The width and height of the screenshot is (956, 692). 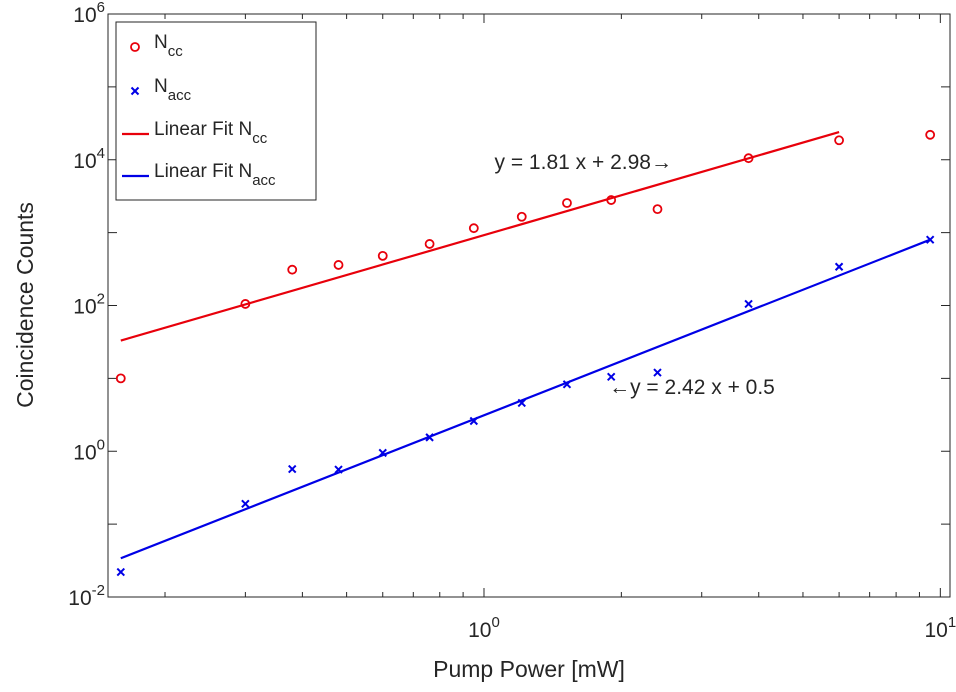 I want to click on y-tick-label: 10⁻², so click(x=86, y=596).